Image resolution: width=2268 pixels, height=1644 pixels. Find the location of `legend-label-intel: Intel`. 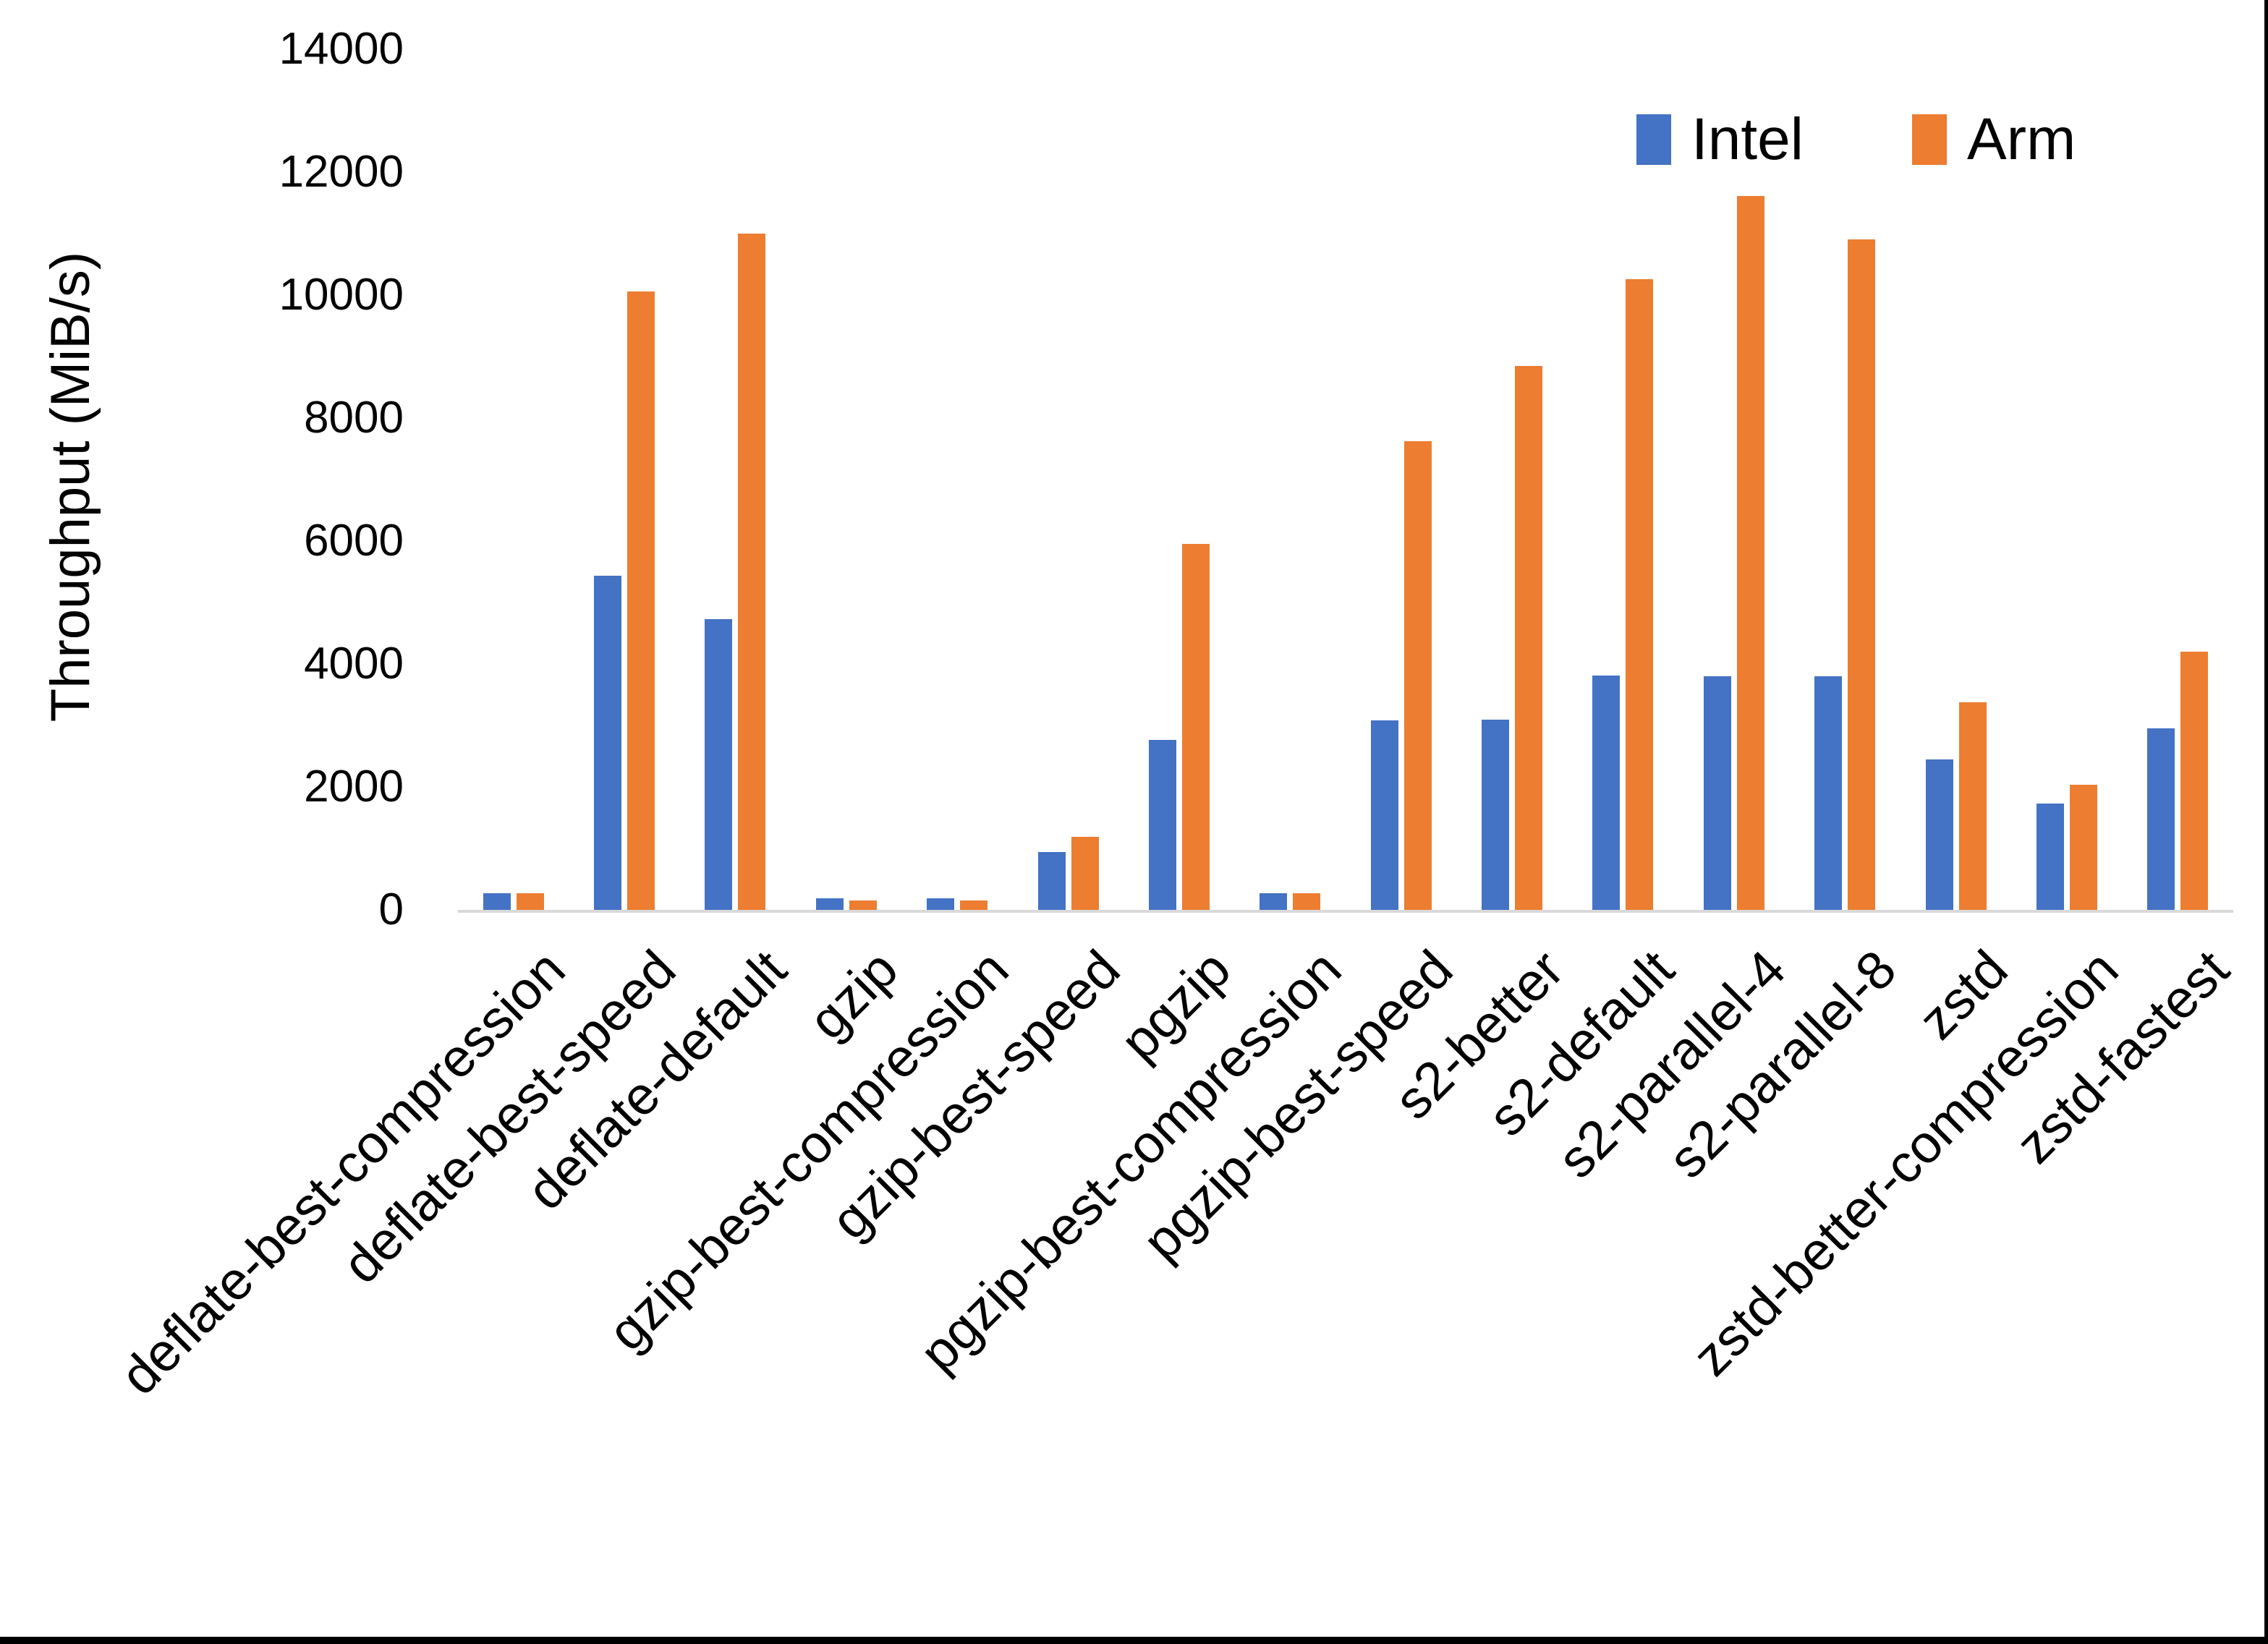

legend-label-intel: Intel is located at coordinates (1747, 139).